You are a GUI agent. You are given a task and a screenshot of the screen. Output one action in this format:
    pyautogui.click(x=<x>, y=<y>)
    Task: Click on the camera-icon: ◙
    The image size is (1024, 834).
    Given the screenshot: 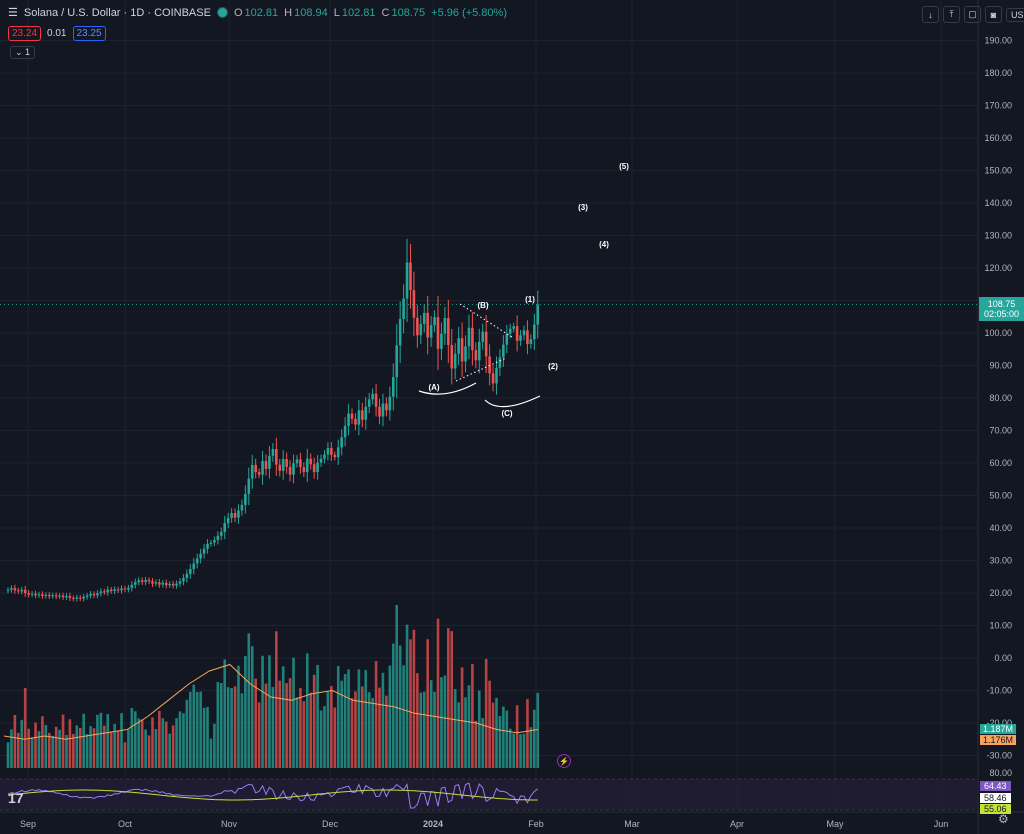 What is the action you would take?
    pyautogui.click(x=993, y=14)
    